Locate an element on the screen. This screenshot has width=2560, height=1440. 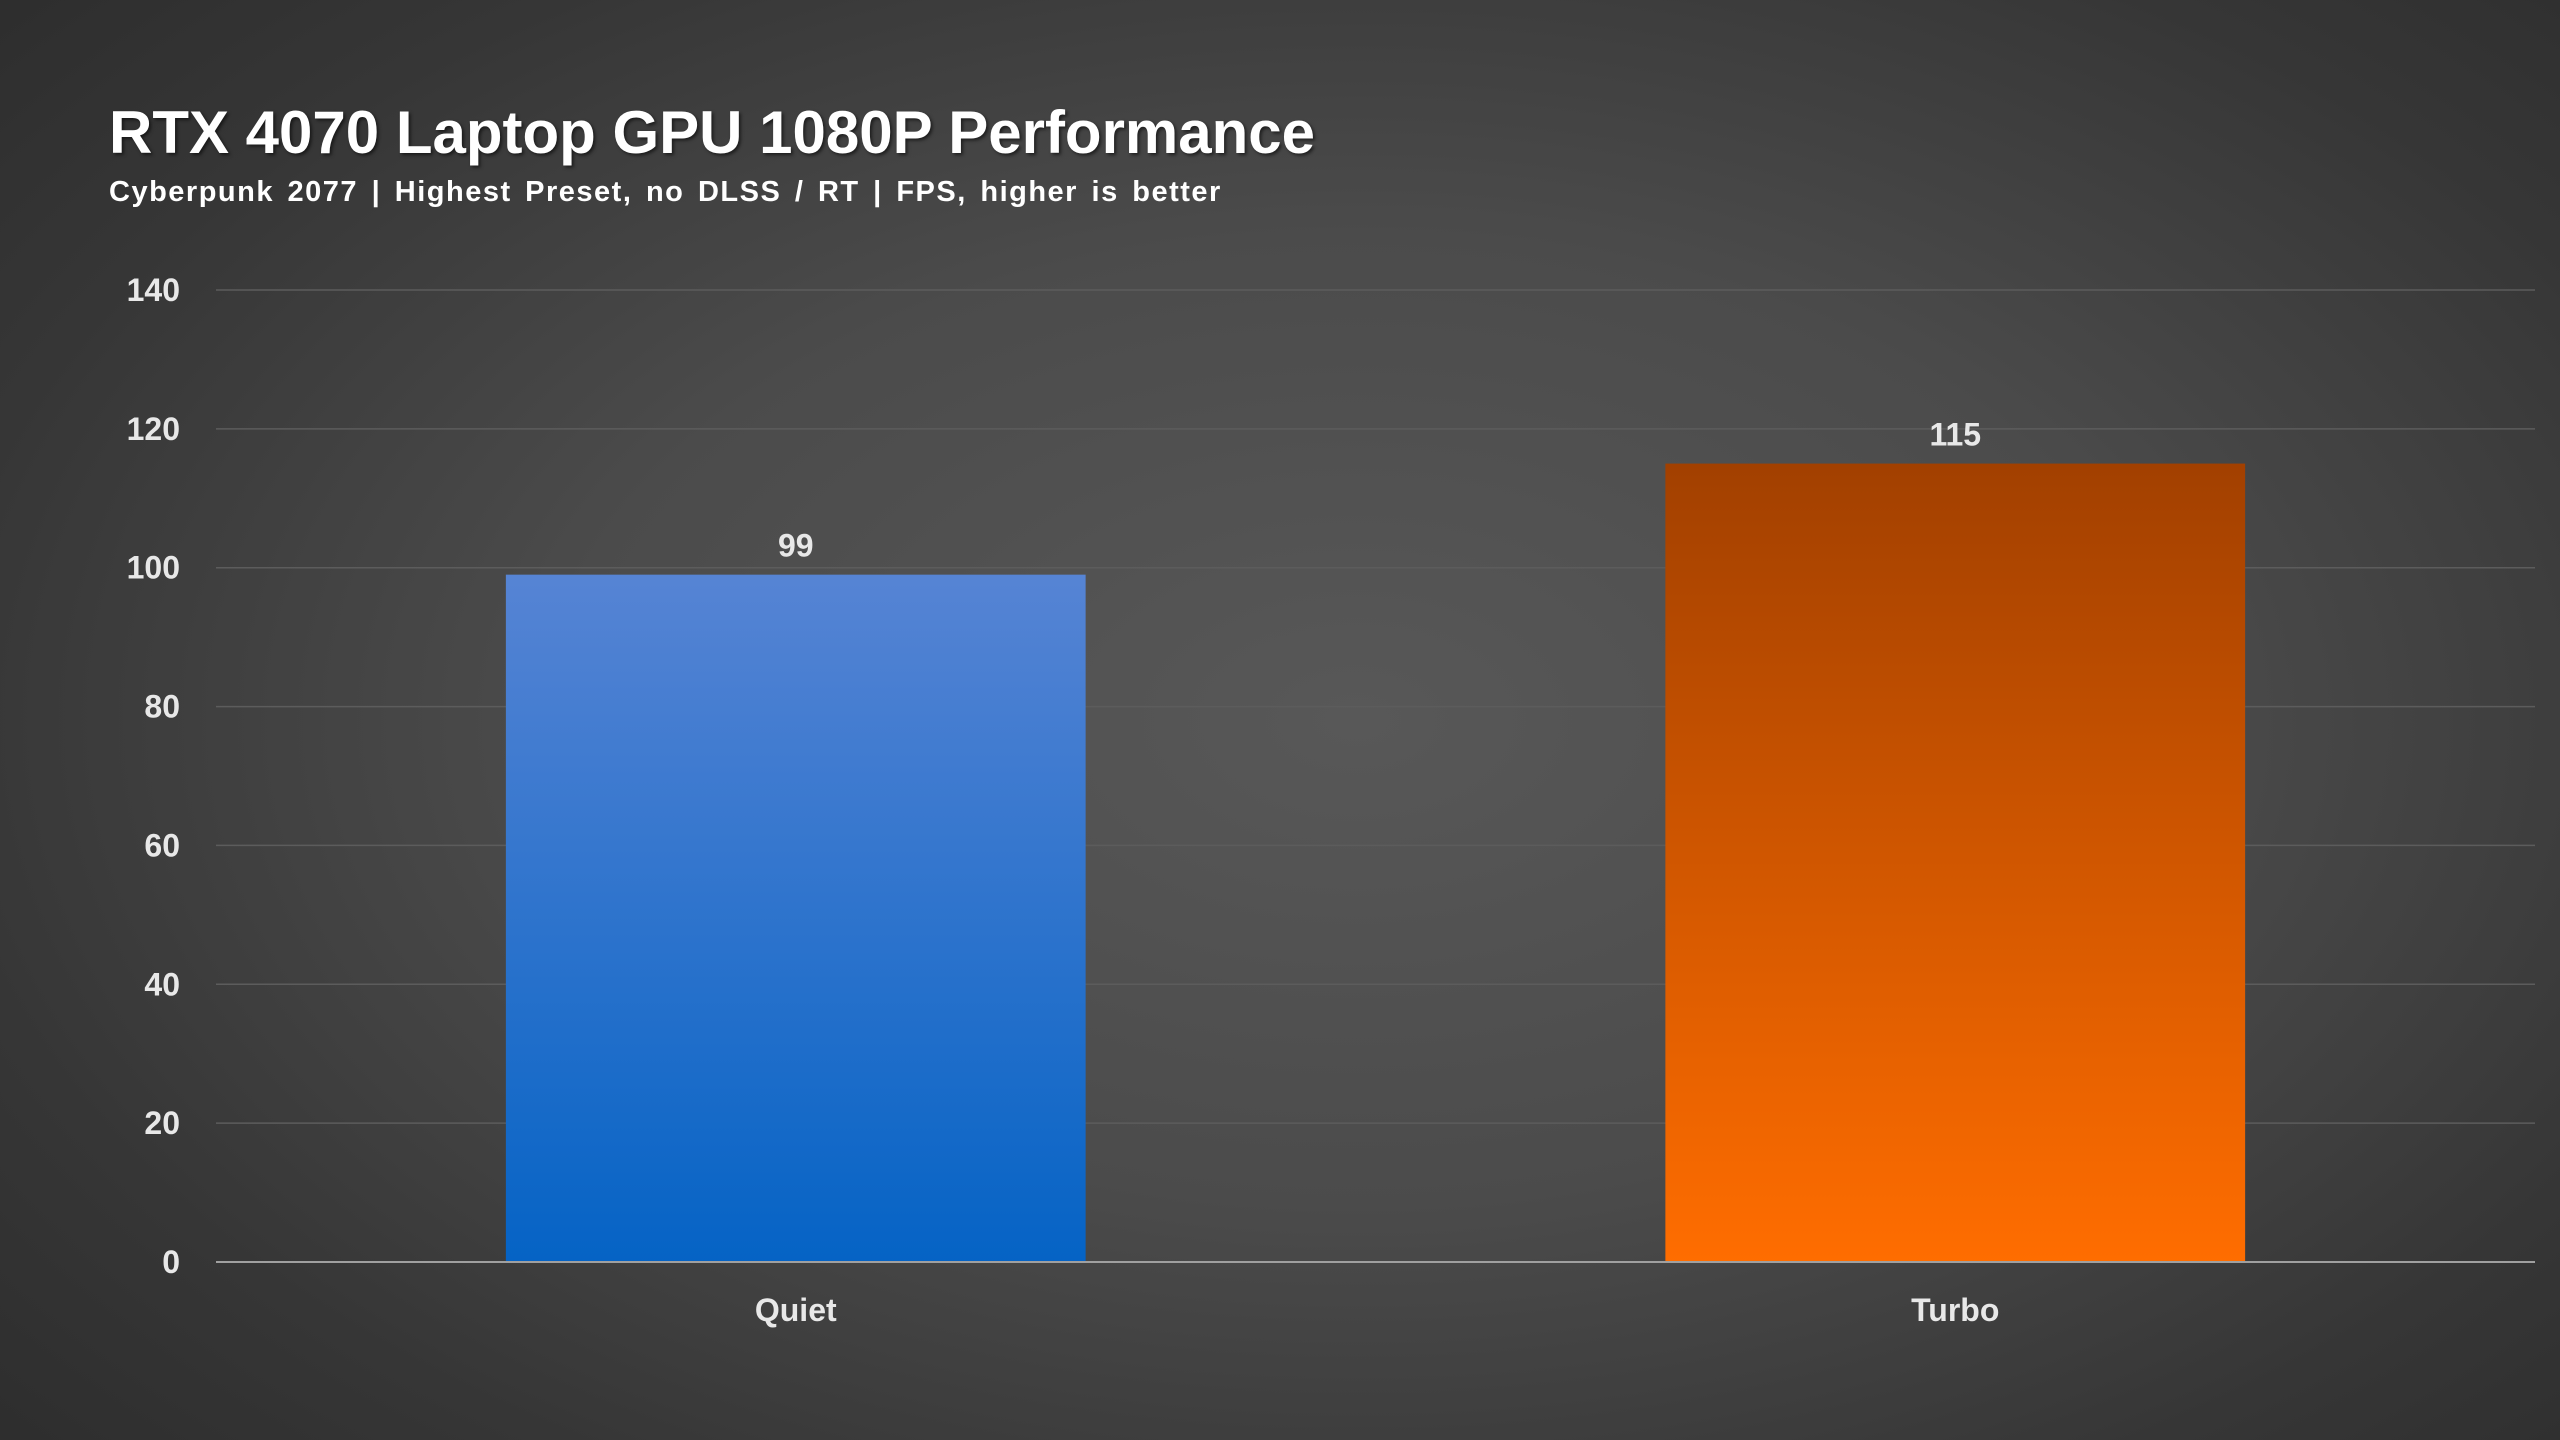
bar-turbo is located at coordinates (1955, 863).